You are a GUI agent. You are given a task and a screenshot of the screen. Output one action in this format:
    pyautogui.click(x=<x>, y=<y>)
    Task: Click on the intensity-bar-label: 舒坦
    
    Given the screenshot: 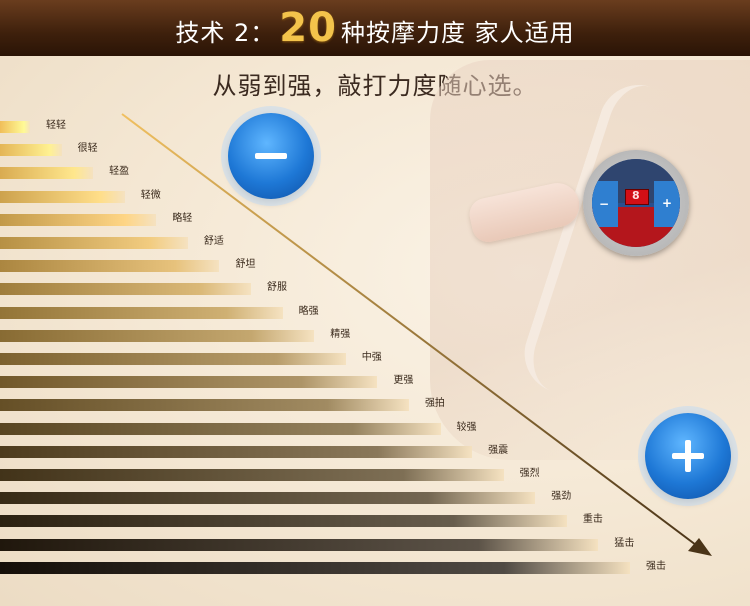 What is the action you would take?
    pyautogui.click(x=245, y=265)
    